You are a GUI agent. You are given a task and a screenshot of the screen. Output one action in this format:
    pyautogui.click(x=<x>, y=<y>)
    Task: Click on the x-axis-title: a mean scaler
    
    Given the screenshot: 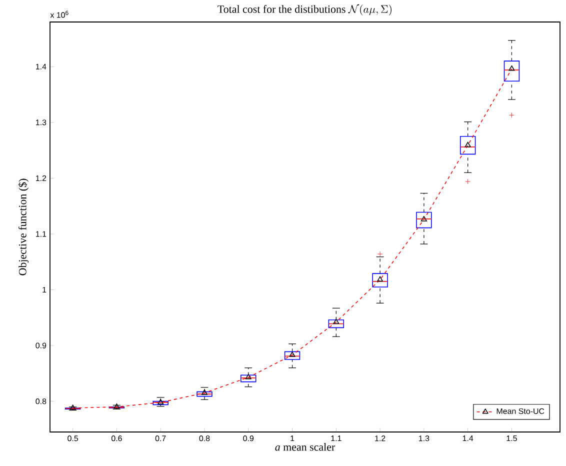 What is the action you would take?
    pyautogui.click(x=305, y=447)
    